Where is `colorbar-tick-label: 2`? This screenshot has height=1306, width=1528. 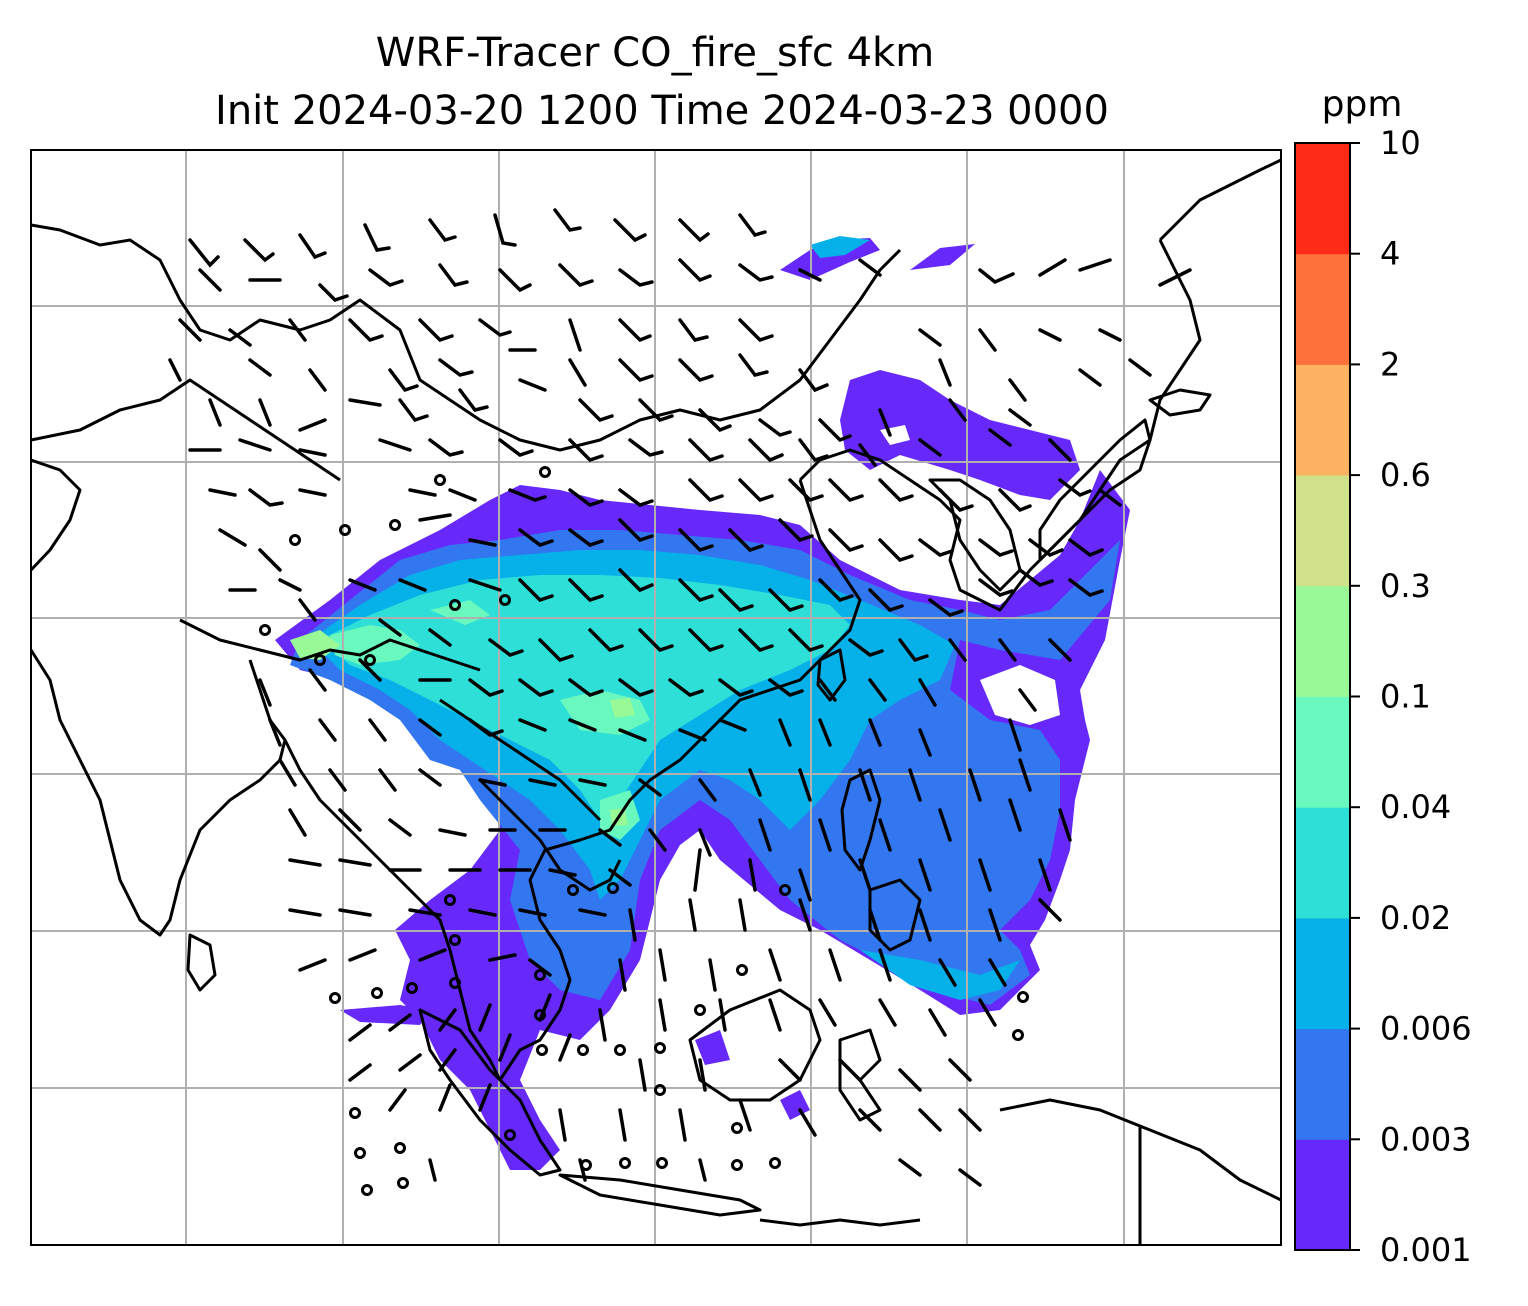
colorbar-tick-label: 2 is located at coordinates (1390, 364).